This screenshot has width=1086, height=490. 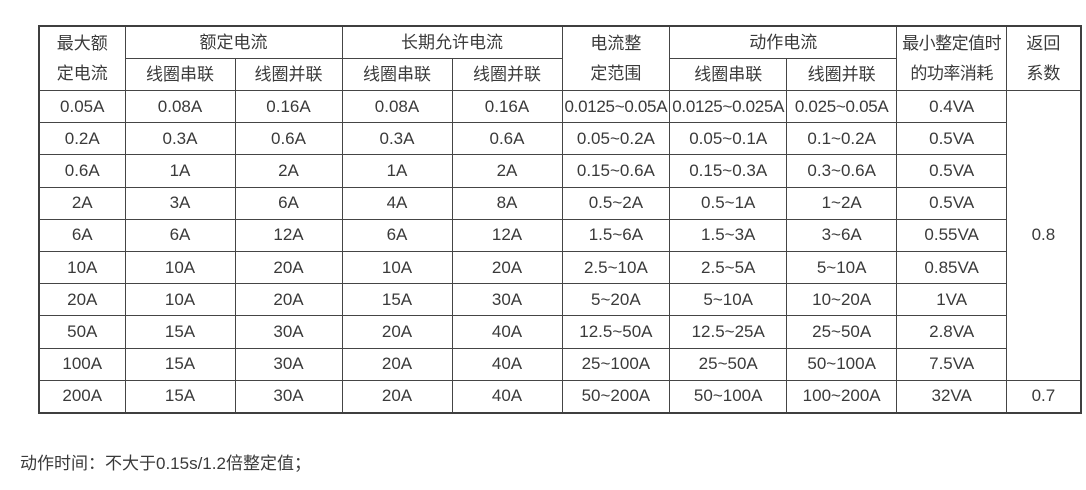 What do you see at coordinates (842, 74) in the screenshot?
I see `subheader-action-parallel: 线圈并联` at bounding box center [842, 74].